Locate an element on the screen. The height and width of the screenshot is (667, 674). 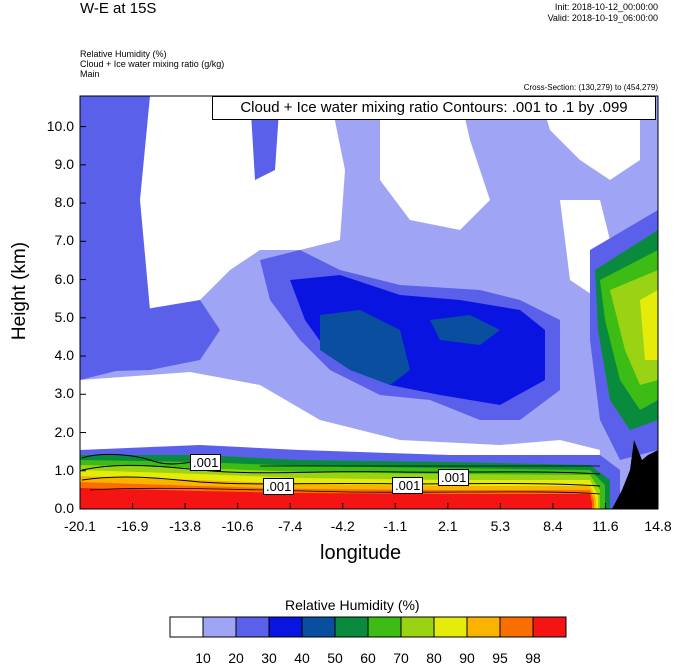
y-tick-label: 6.0 is located at coordinates (64, 278).